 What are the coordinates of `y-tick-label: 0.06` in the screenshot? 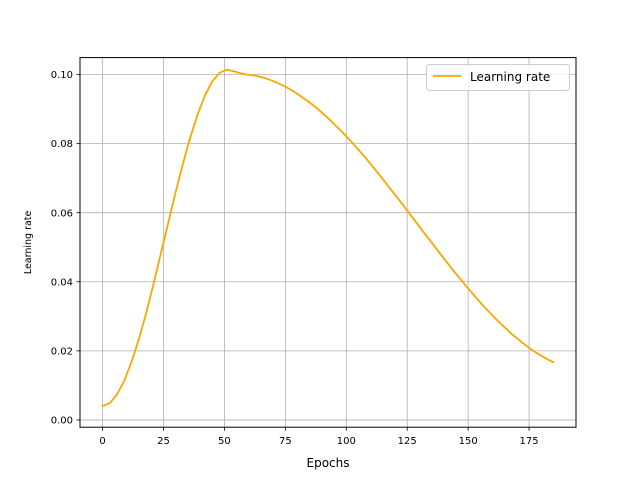 It's located at (62, 213).